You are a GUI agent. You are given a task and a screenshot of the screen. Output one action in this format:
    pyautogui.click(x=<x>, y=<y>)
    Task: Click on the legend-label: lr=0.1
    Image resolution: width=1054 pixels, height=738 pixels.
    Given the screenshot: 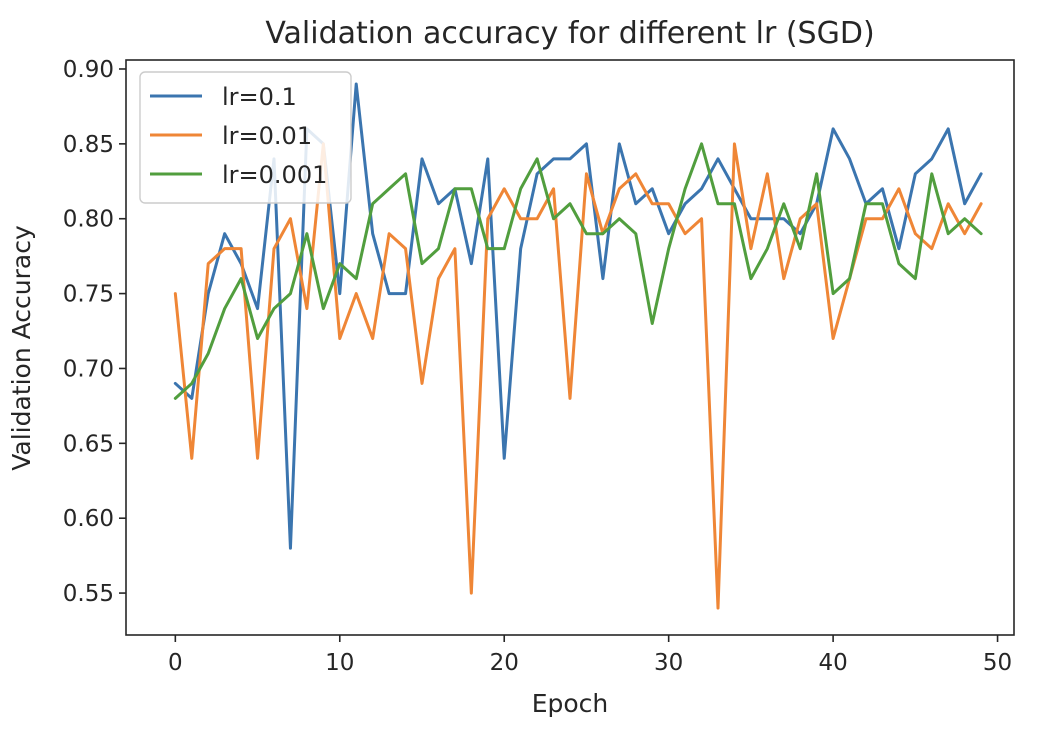 What is the action you would take?
    pyautogui.click(x=259, y=97)
    